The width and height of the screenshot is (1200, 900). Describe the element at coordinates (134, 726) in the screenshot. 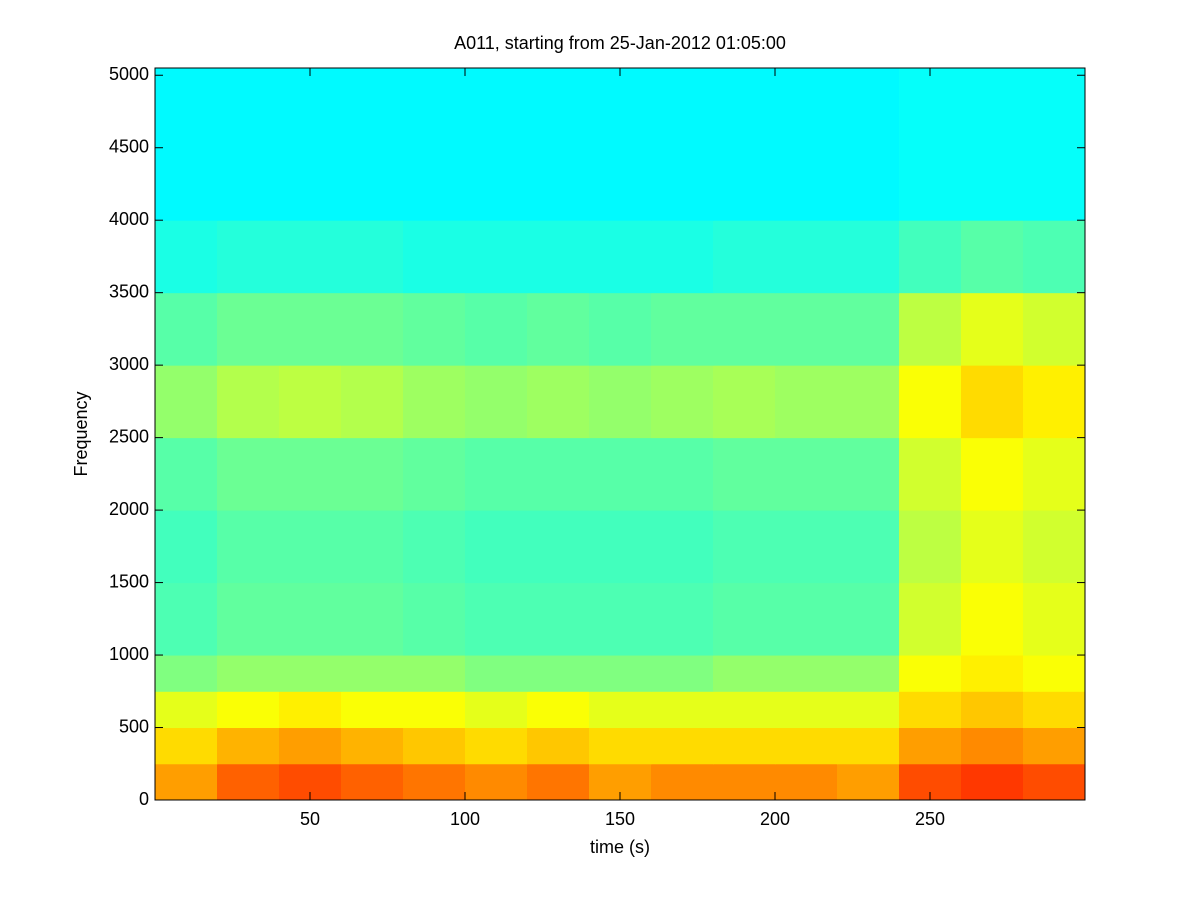

I see `y-tick-label: 500` at that location.